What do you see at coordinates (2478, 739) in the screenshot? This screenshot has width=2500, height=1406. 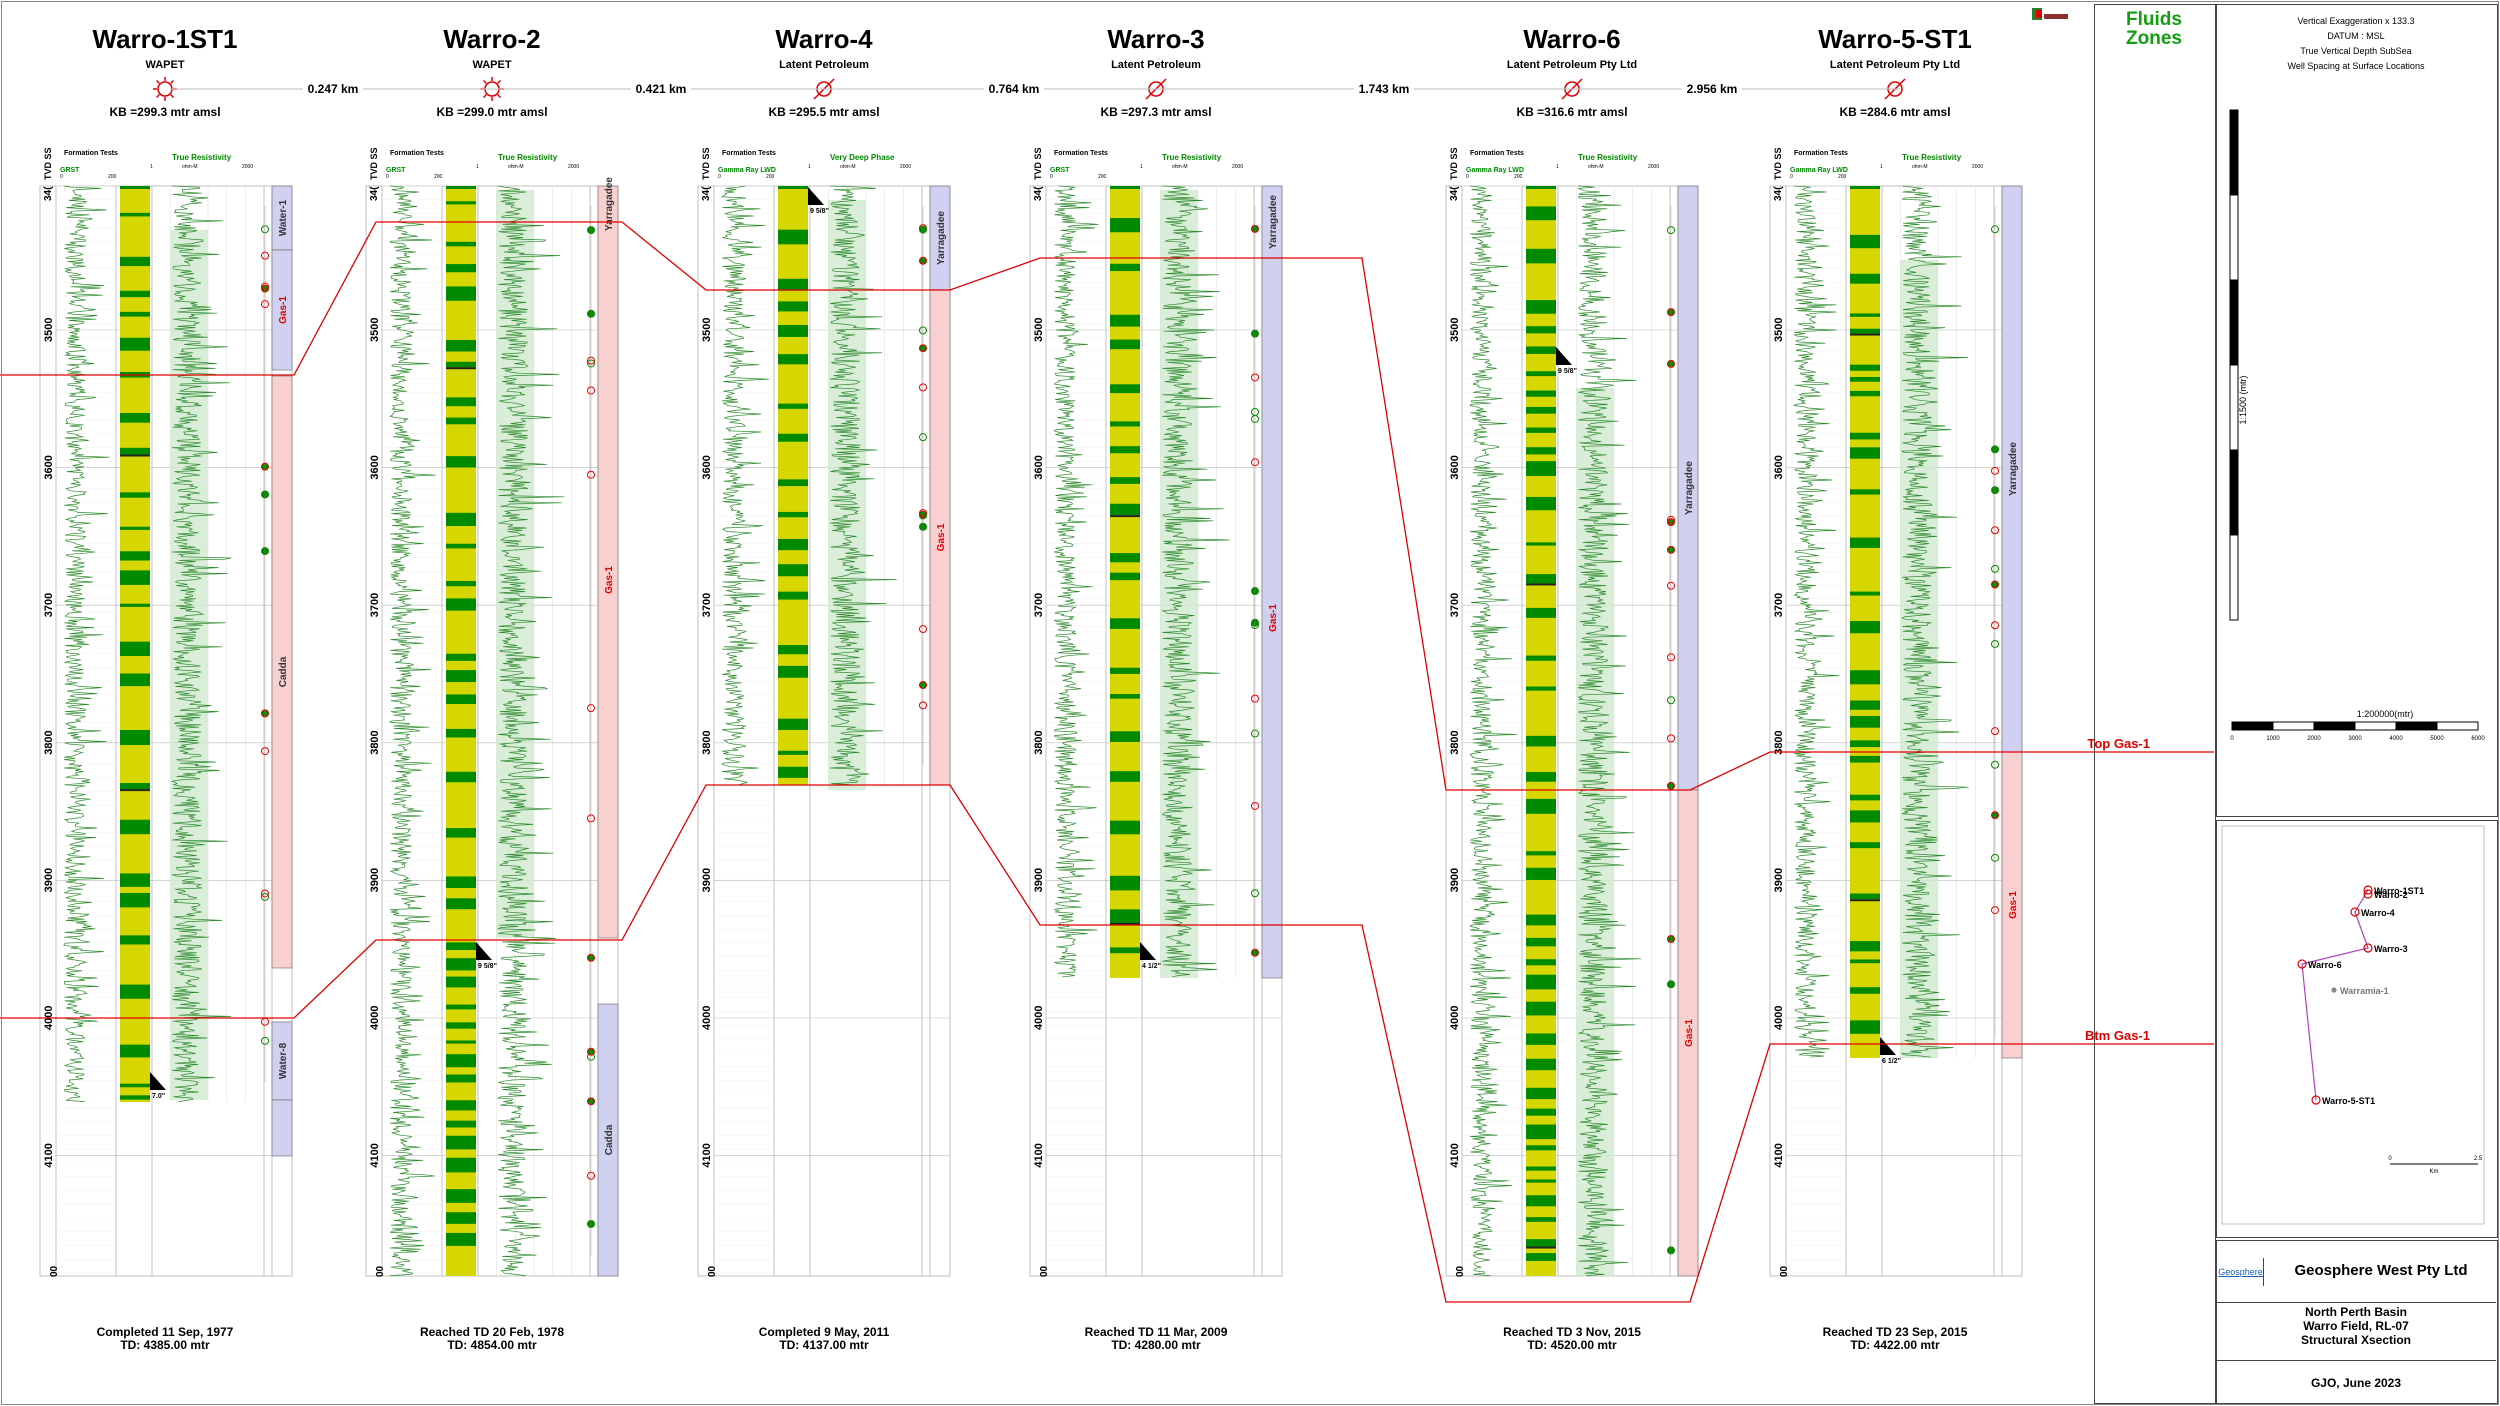 I see `horizontal-scale-tick: 6000` at bounding box center [2478, 739].